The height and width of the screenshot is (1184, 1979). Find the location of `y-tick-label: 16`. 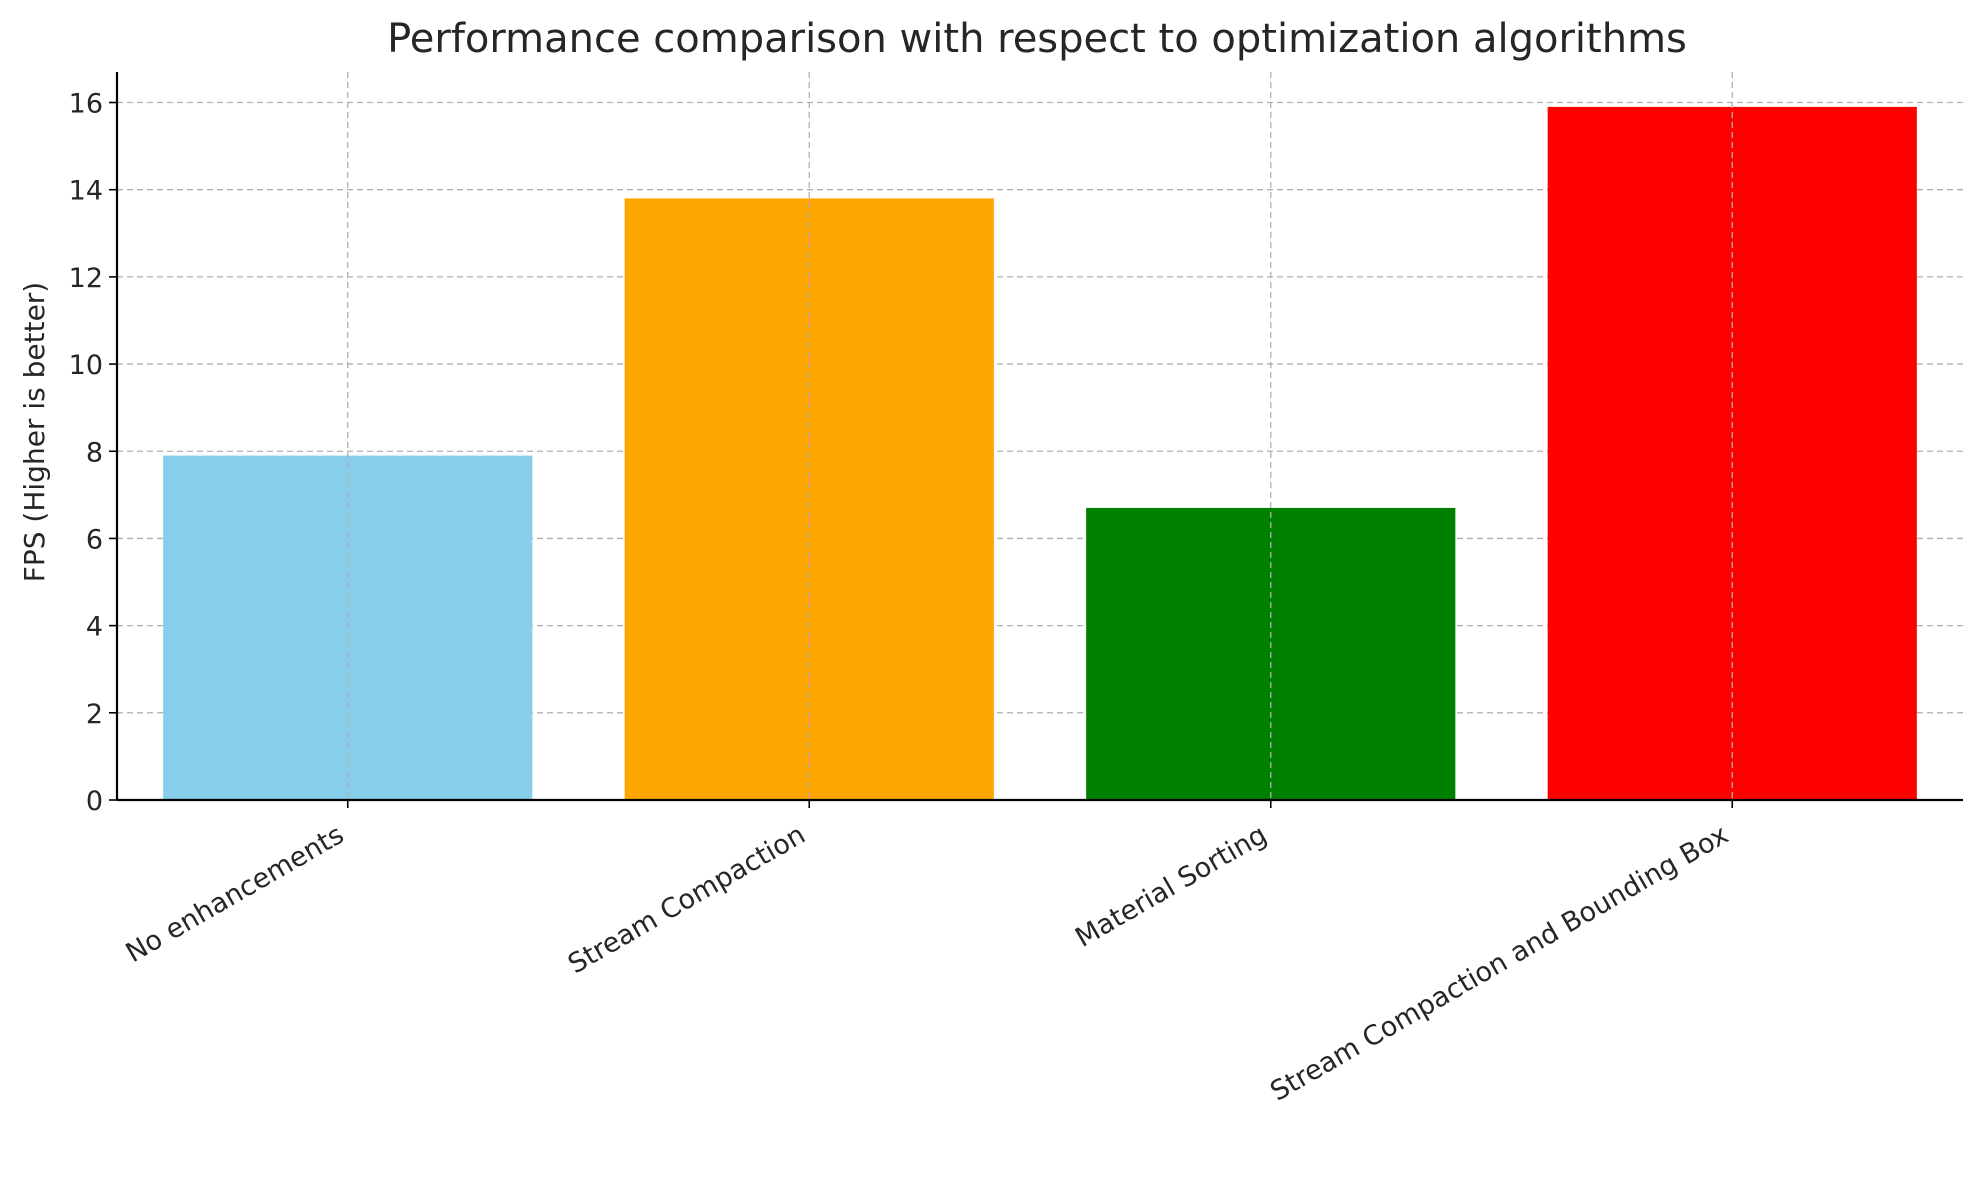

y-tick-label: 16 is located at coordinates (86, 104).